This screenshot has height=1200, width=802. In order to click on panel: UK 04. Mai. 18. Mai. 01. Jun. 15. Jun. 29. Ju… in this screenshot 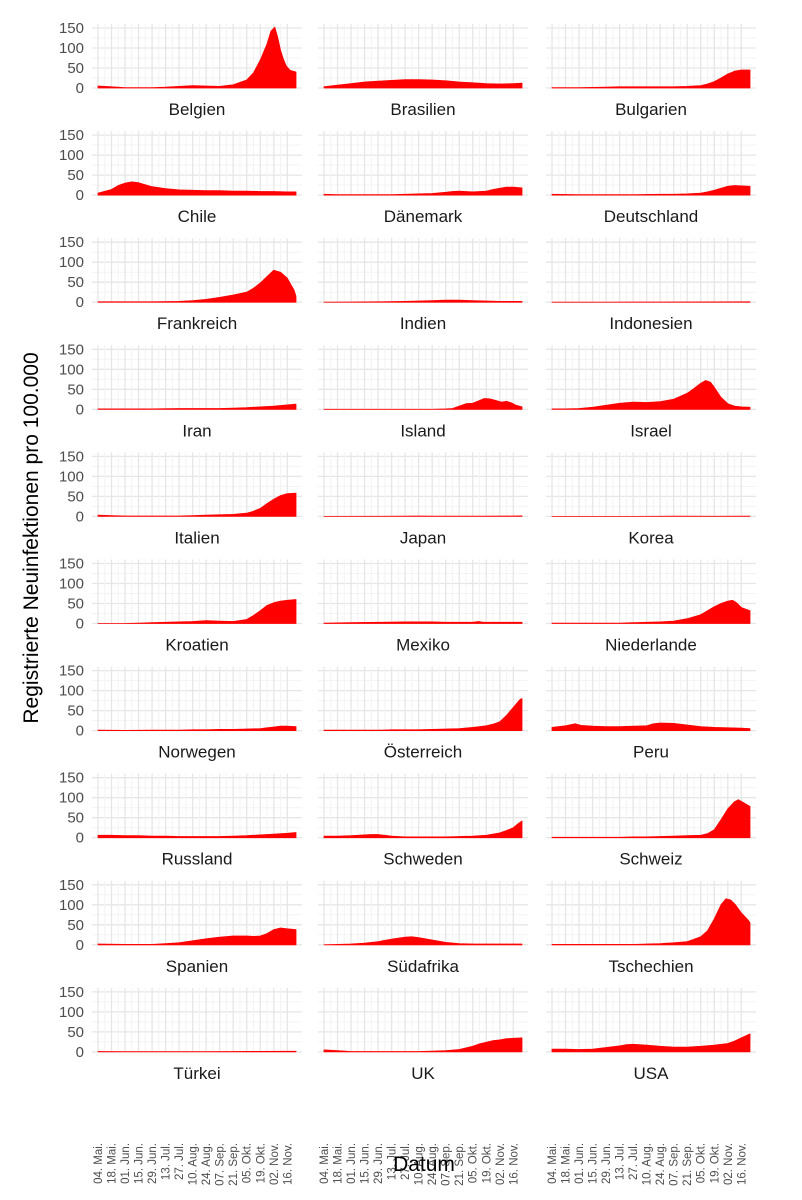, I will do `click(423, 1086)`.